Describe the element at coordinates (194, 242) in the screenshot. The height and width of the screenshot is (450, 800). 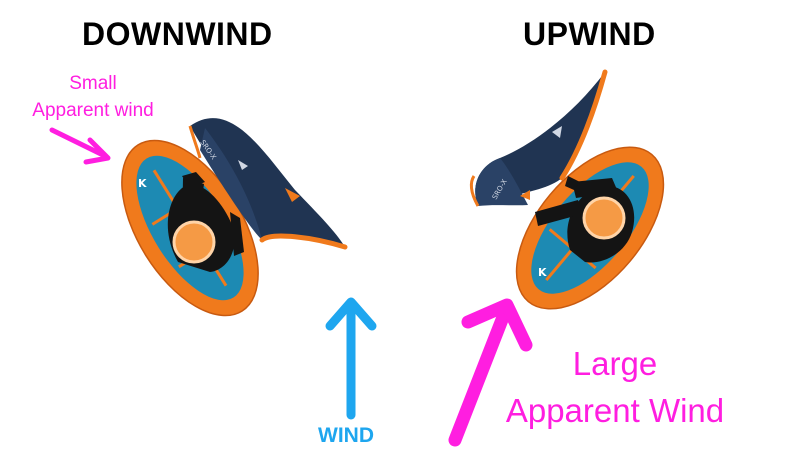
I see `downwind-helmet` at that location.